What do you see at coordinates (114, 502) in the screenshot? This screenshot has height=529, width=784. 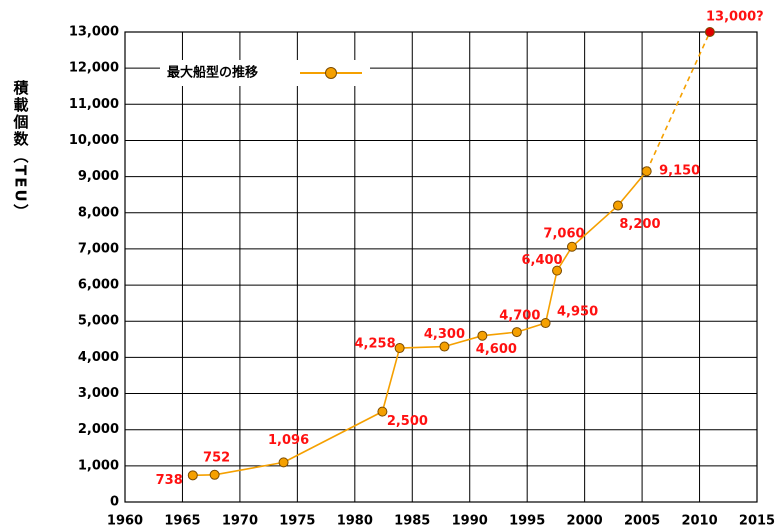 I see `y-tick-label: 0` at bounding box center [114, 502].